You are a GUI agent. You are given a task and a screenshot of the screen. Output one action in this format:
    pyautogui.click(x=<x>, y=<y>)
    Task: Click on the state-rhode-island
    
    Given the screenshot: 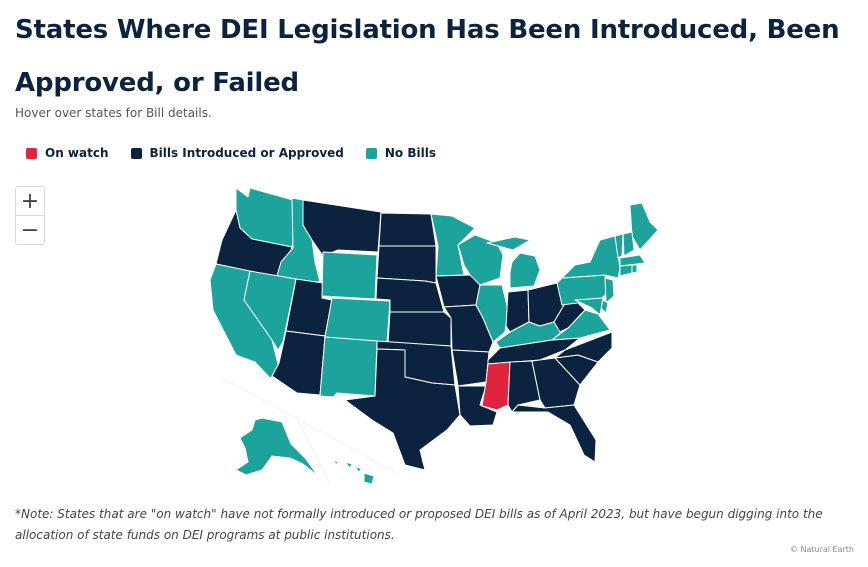 What is the action you would take?
    pyautogui.click(x=634, y=269)
    